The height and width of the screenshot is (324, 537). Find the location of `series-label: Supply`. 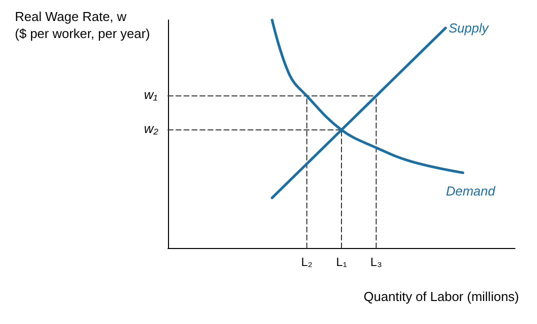

series-label: Supply is located at coordinates (469, 28).